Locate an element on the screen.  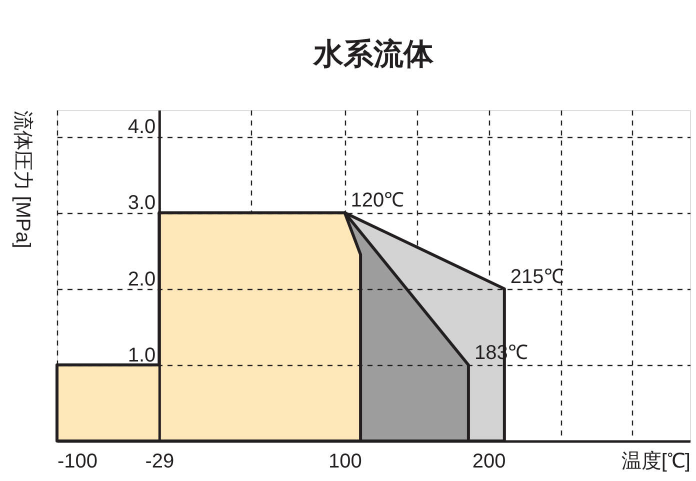
x-tick-label: -29 is located at coordinates (159, 461).